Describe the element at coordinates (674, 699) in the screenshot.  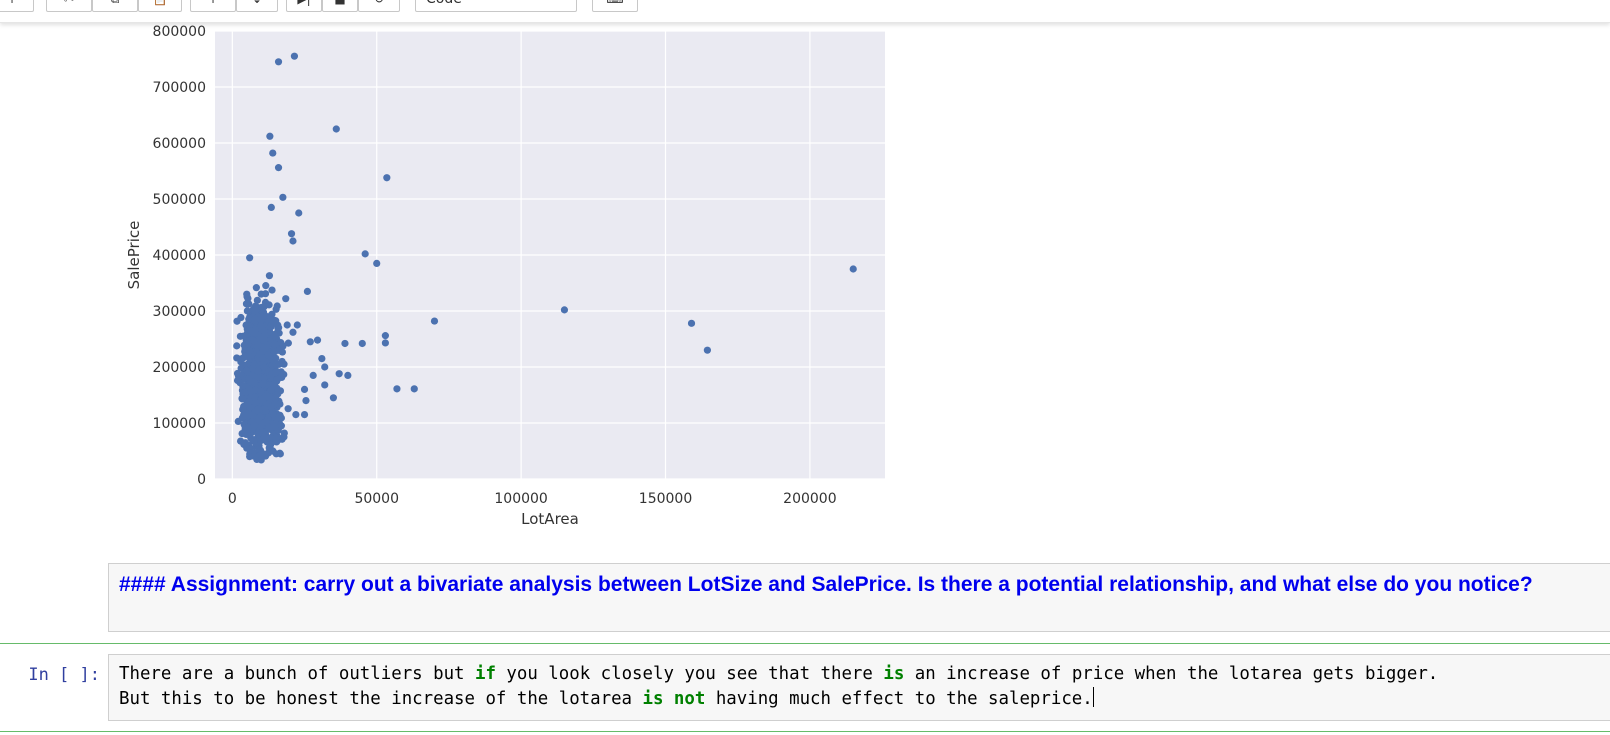
I see `code-keyword: is not` at that location.